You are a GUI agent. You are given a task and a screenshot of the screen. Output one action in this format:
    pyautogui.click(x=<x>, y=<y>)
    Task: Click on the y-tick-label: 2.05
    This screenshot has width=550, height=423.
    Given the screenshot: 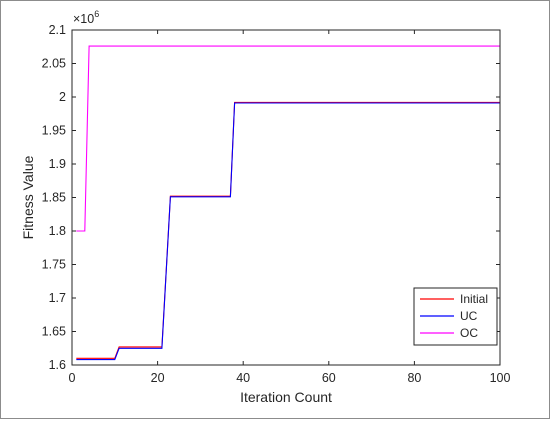 What is the action you would take?
    pyautogui.click(x=54, y=64)
    